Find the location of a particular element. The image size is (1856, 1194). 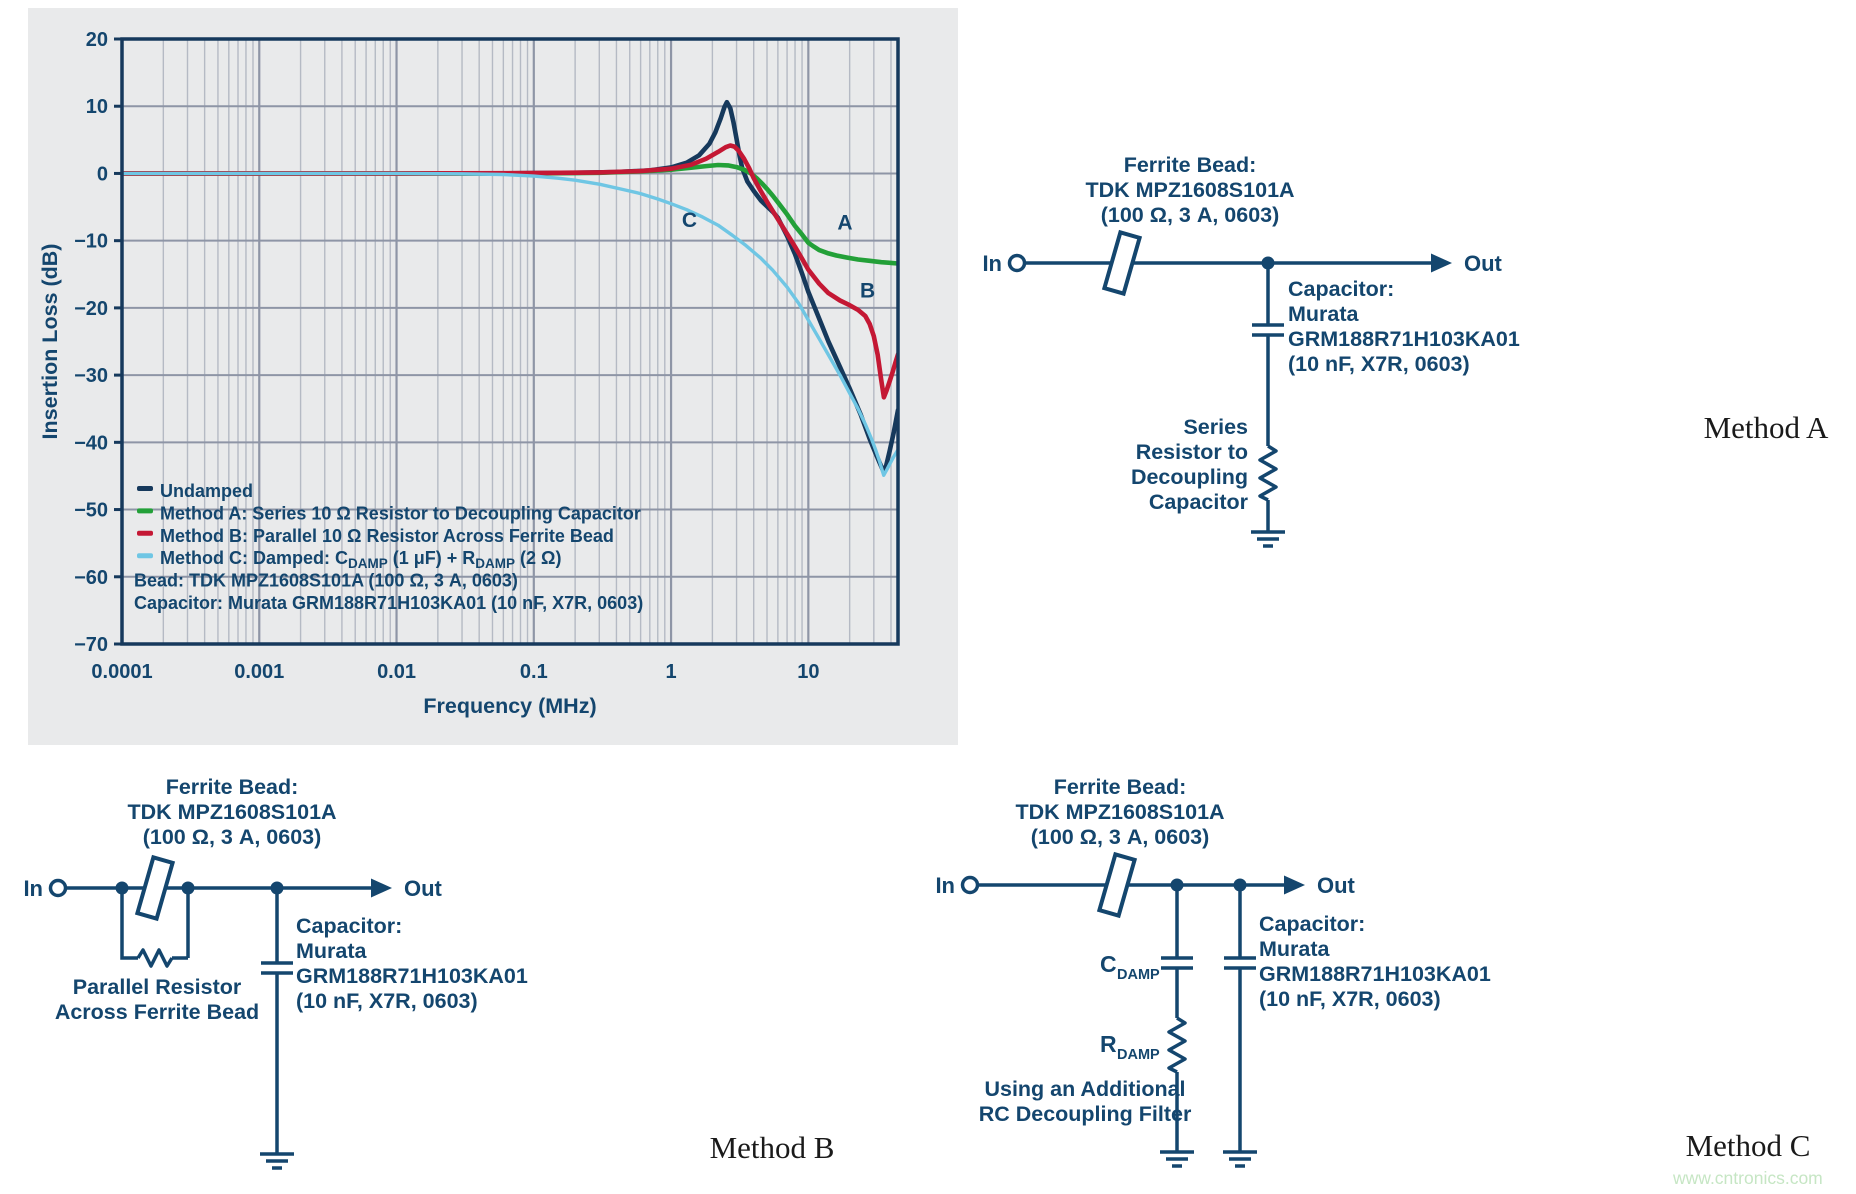

rc-filter-caption: RC Decoupling Filter is located at coordinates (1085, 1114).